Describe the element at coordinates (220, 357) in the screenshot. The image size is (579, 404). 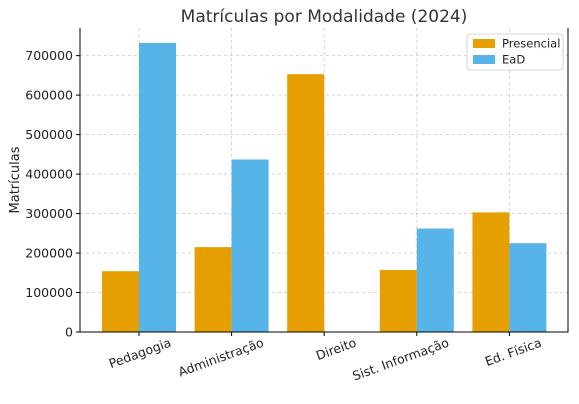
I see `x-tick-label: Administração` at that location.